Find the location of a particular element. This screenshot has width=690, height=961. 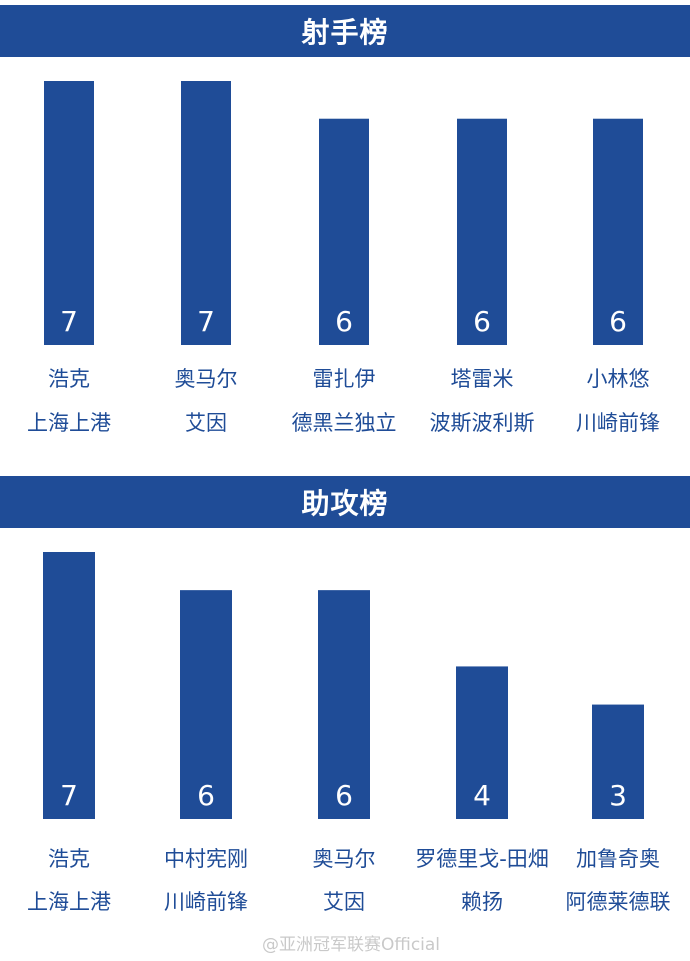

weibo-watermark: @亚洲冠军联赛Official is located at coordinates (351, 945).